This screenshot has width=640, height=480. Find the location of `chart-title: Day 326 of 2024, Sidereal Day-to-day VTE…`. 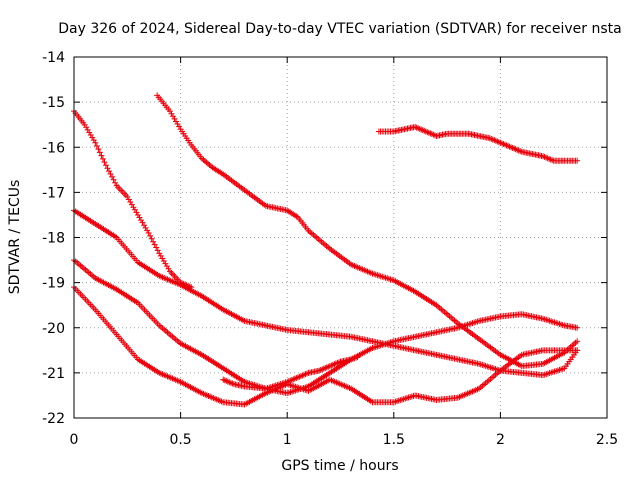

chart-title: Day 326 of 2024, Sidereal Day-to-day VTE… is located at coordinates (339, 29).